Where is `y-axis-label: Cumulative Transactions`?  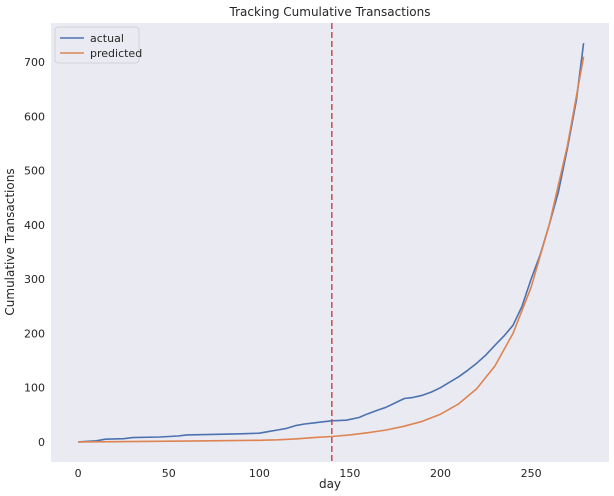
y-axis-label: Cumulative Transactions is located at coordinates (10, 241).